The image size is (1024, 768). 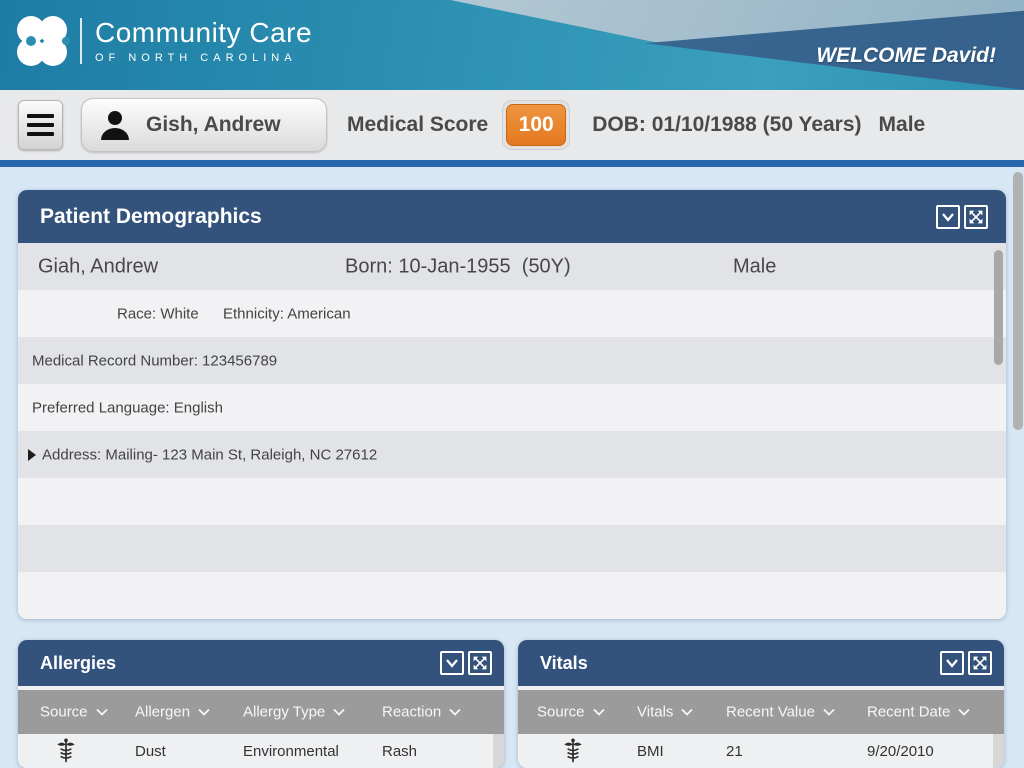 I want to click on panel-vitals: Vitals, so click(x=761, y=704).